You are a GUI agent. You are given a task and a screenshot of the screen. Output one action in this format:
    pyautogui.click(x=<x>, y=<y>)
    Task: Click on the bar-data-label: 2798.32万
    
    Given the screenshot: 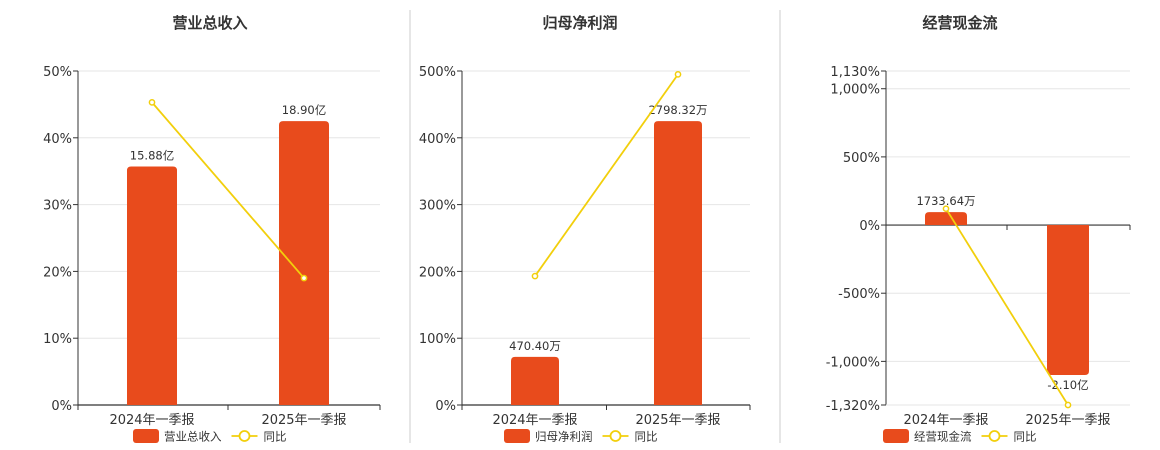 What is the action you would take?
    pyautogui.click(x=677, y=110)
    